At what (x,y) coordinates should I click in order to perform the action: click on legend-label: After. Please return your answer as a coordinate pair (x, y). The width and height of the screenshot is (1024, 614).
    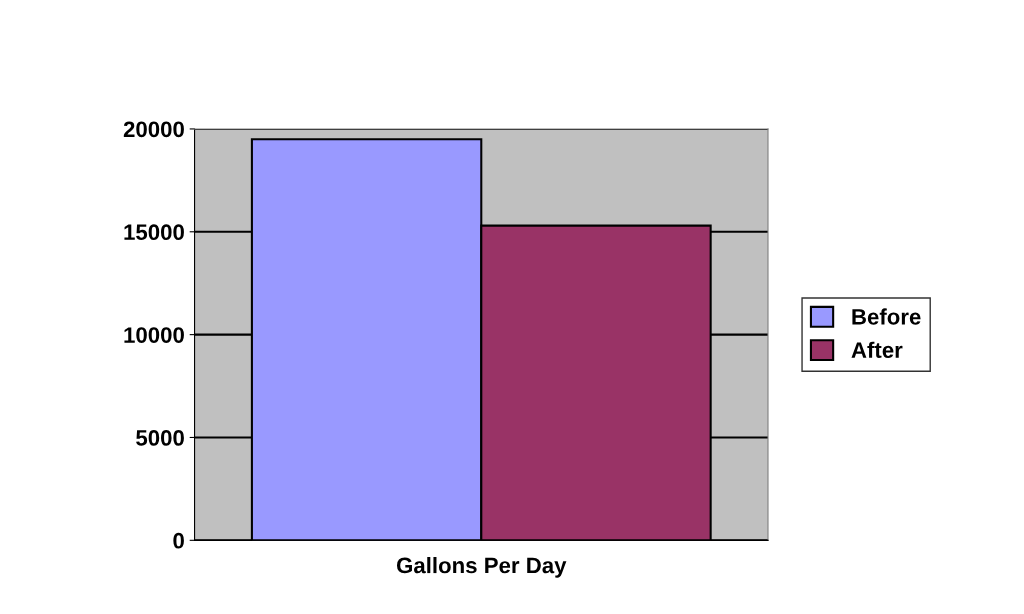
    Looking at the image, I should click on (877, 349).